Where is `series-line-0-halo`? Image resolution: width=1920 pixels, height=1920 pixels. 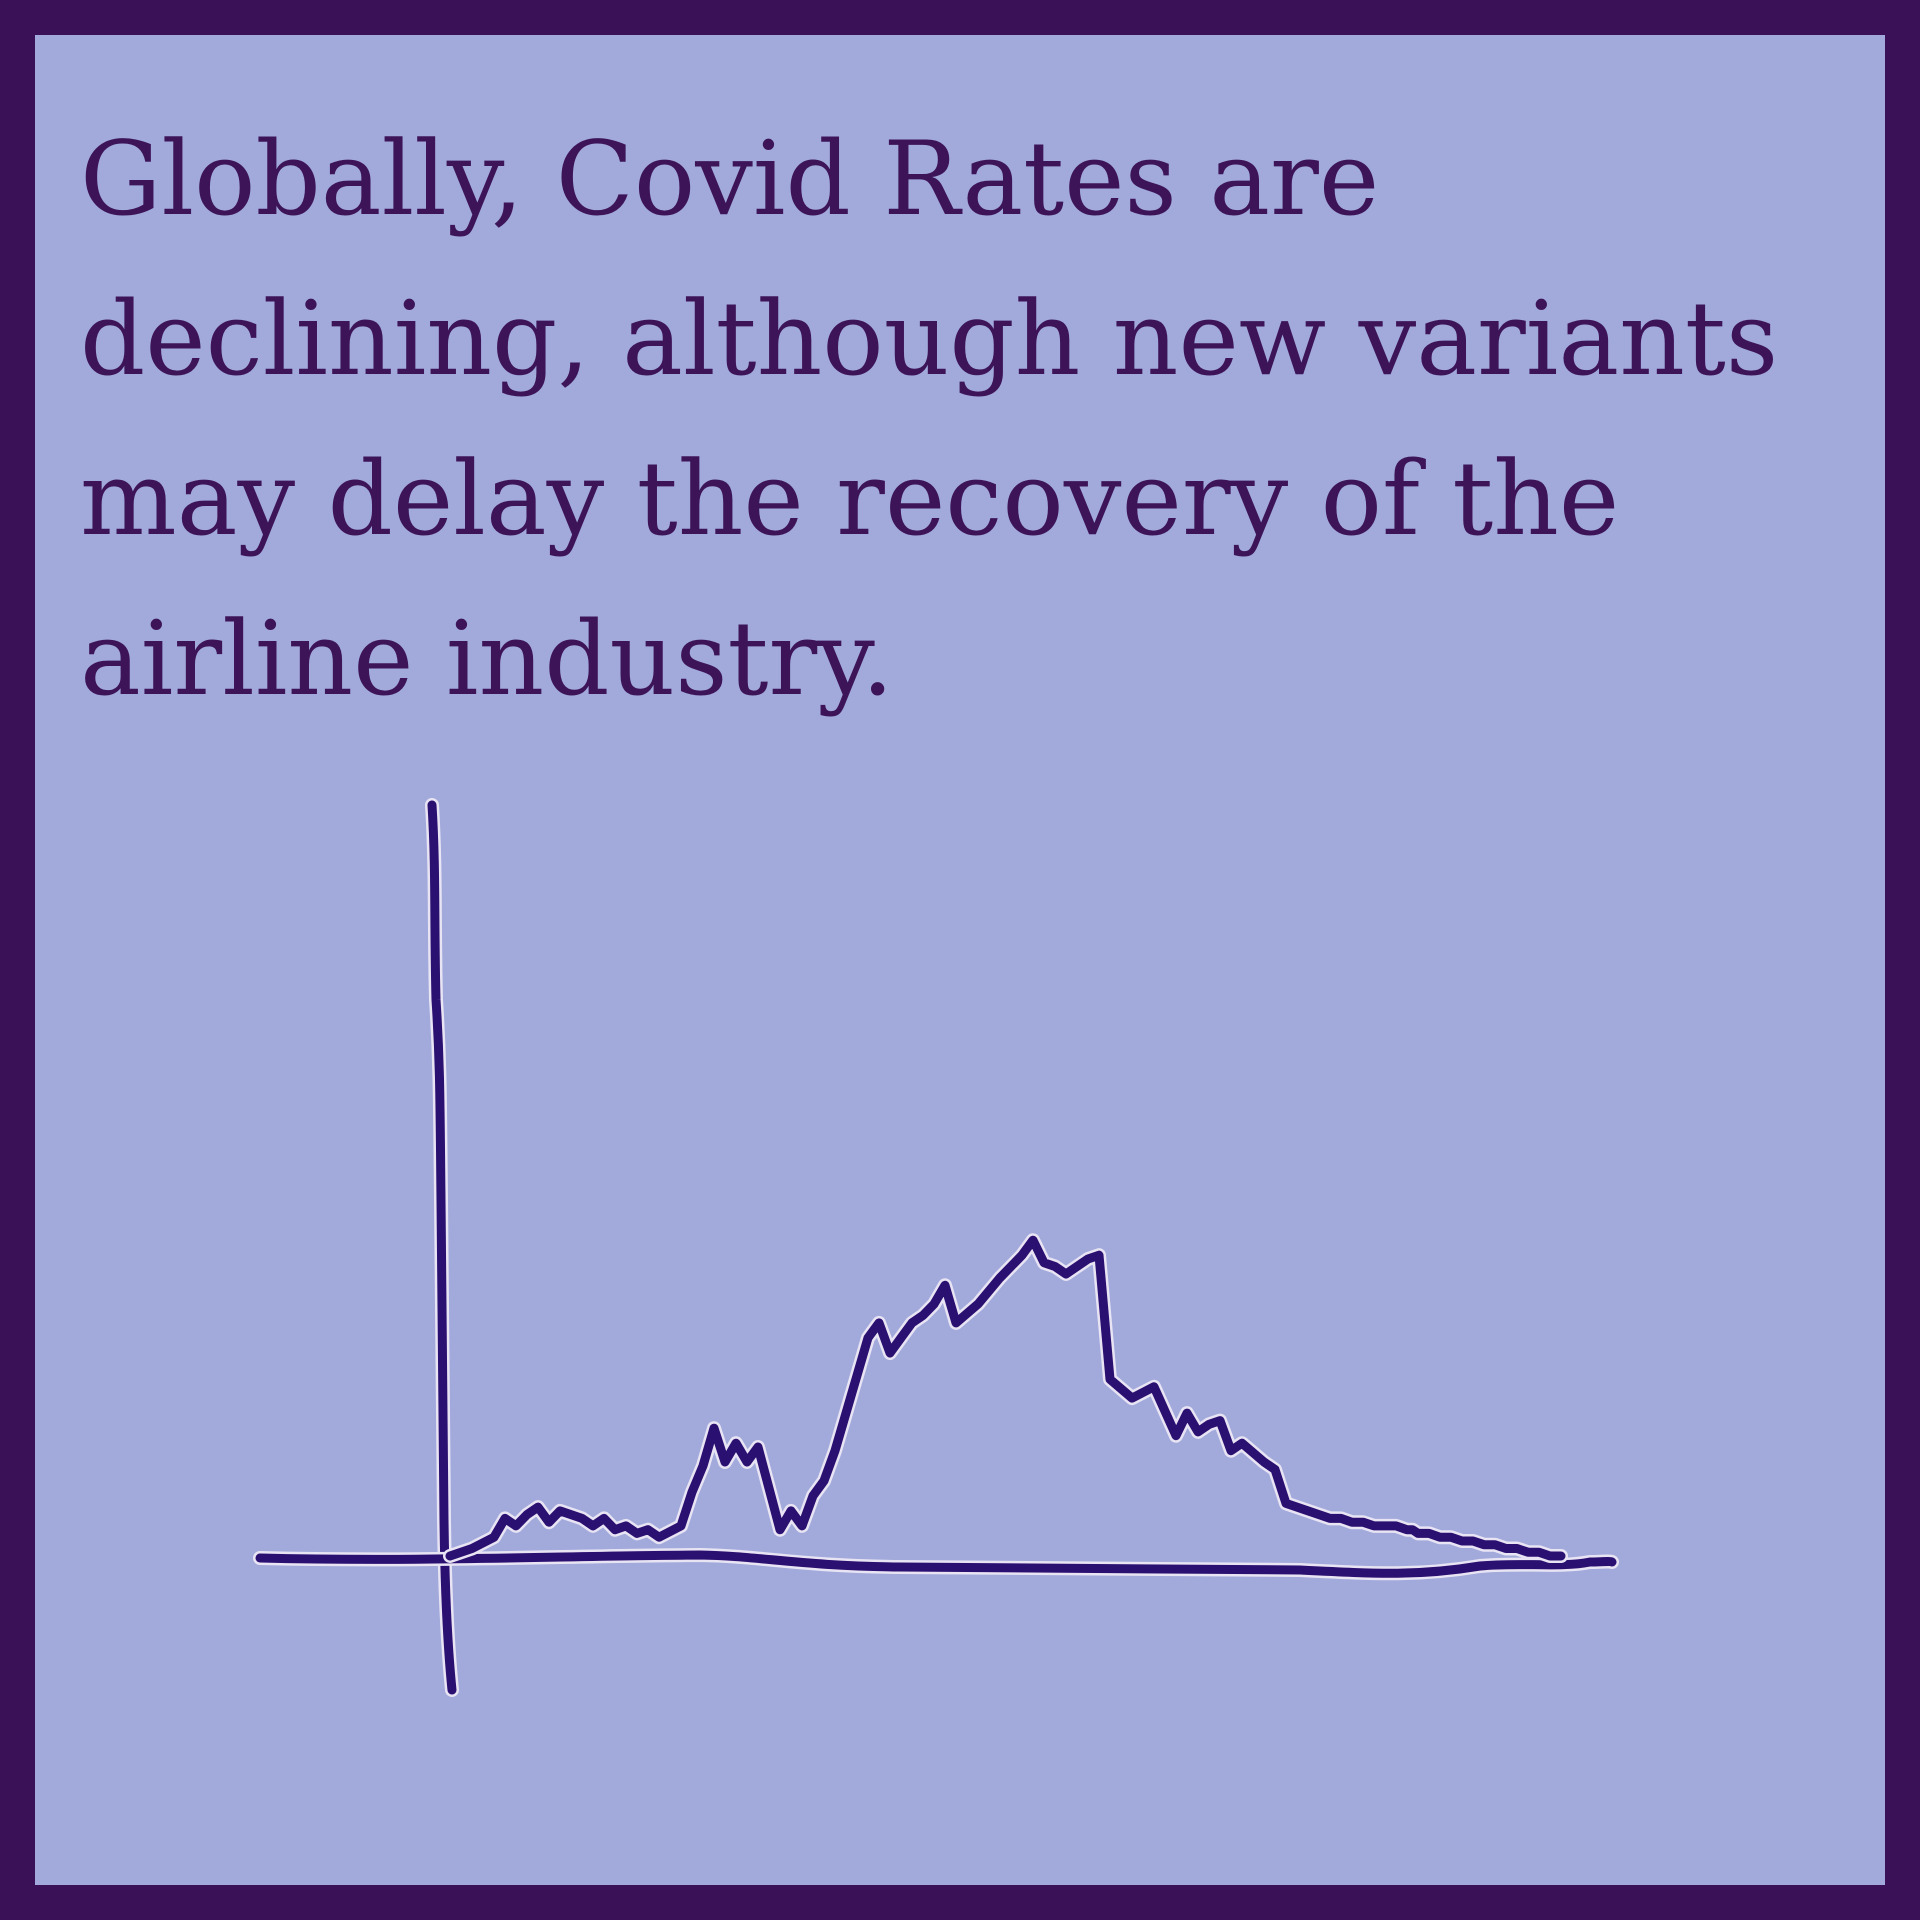 series-line-0-halo is located at coordinates (1005, 1398).